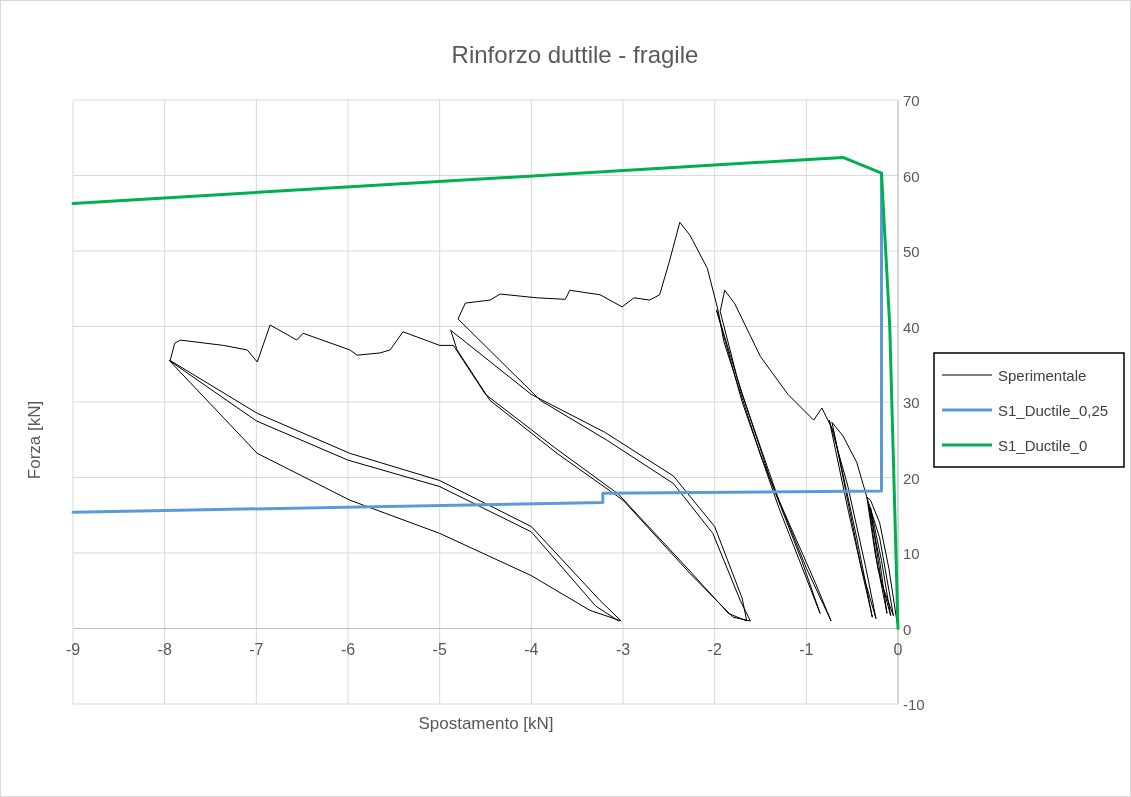  I want to click on y-tick-label: 10, so click(911, 553).